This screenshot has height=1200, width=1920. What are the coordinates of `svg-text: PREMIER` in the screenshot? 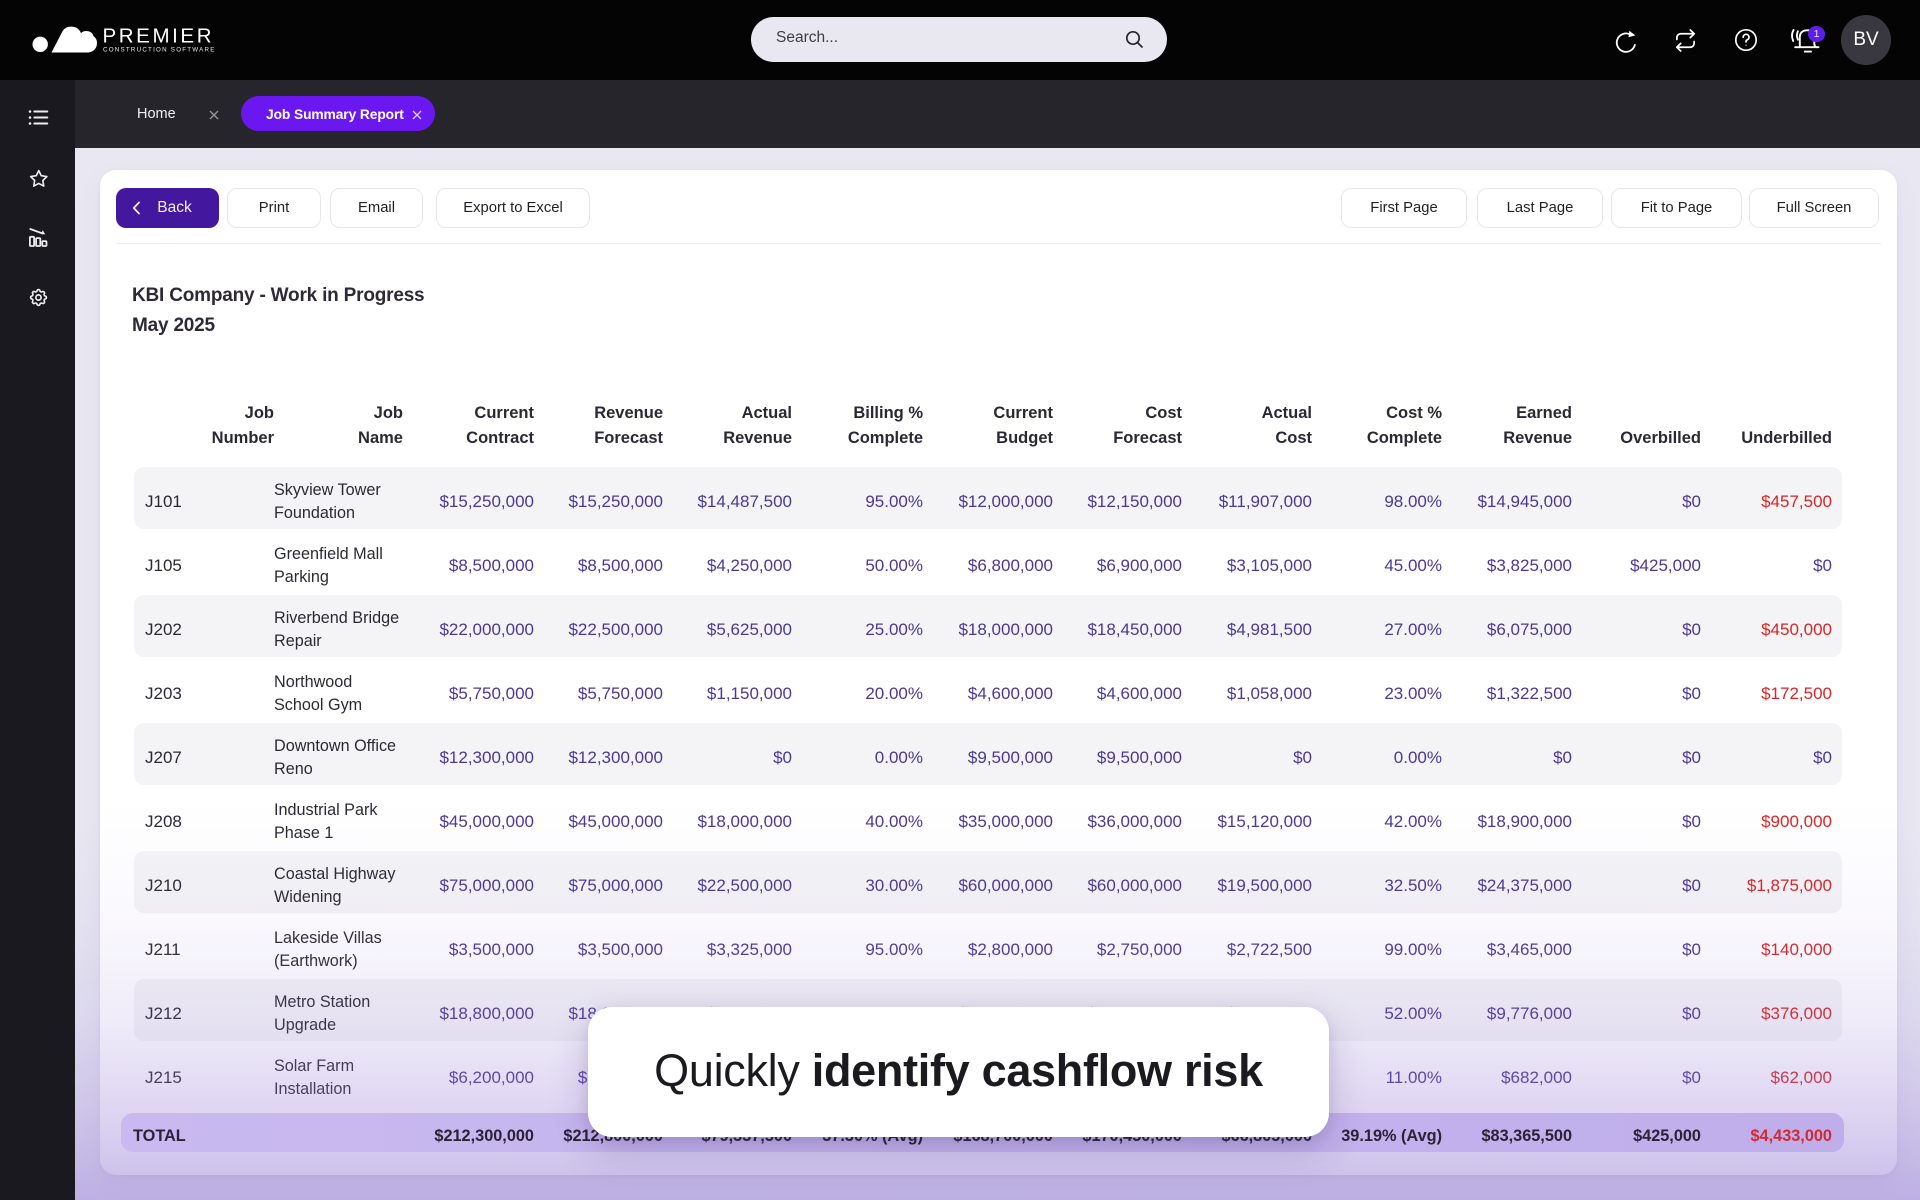 It's located at (159, 35).